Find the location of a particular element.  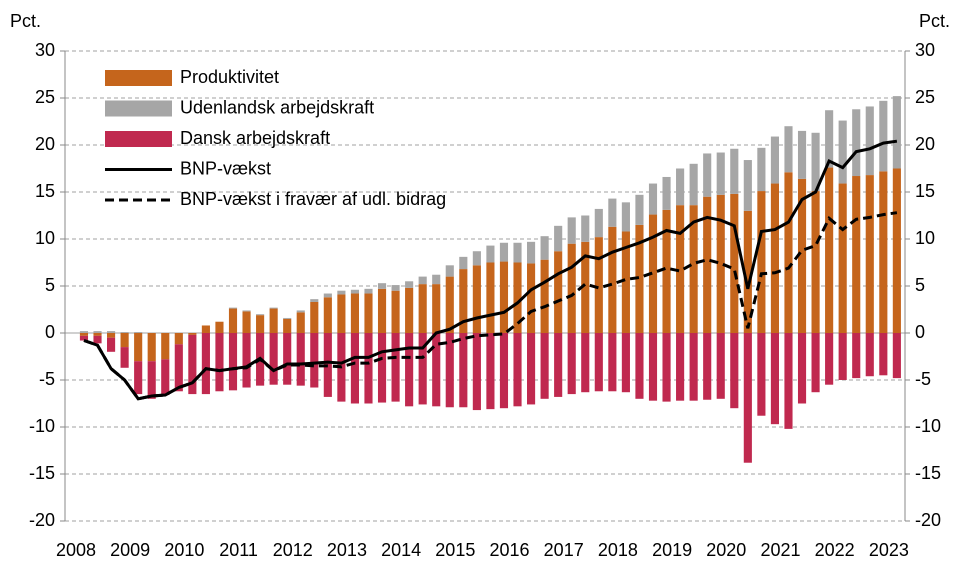

y-unit-label: Pct. is located at coordinates (25, 21).